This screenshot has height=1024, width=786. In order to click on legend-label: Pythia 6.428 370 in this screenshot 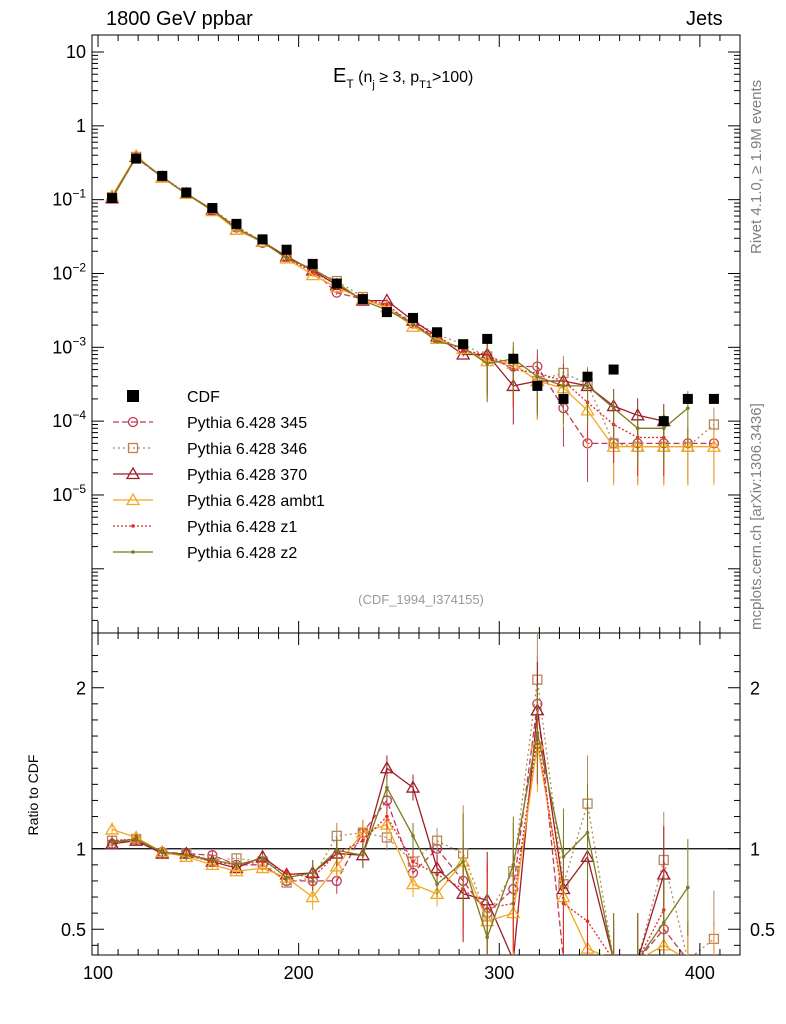, I will do `click(247, 475)`.